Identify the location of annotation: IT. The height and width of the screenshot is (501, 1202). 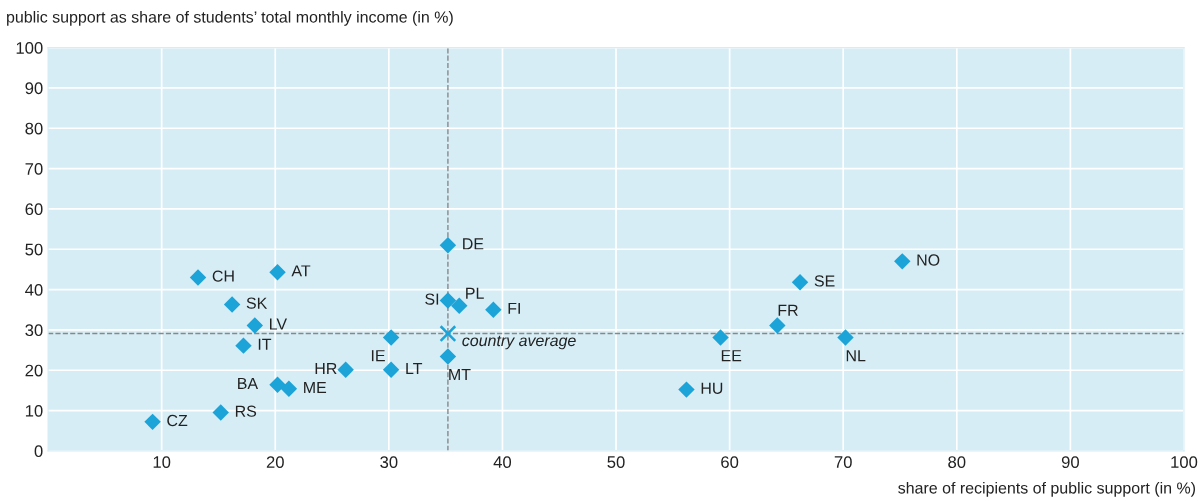
(265, 344).